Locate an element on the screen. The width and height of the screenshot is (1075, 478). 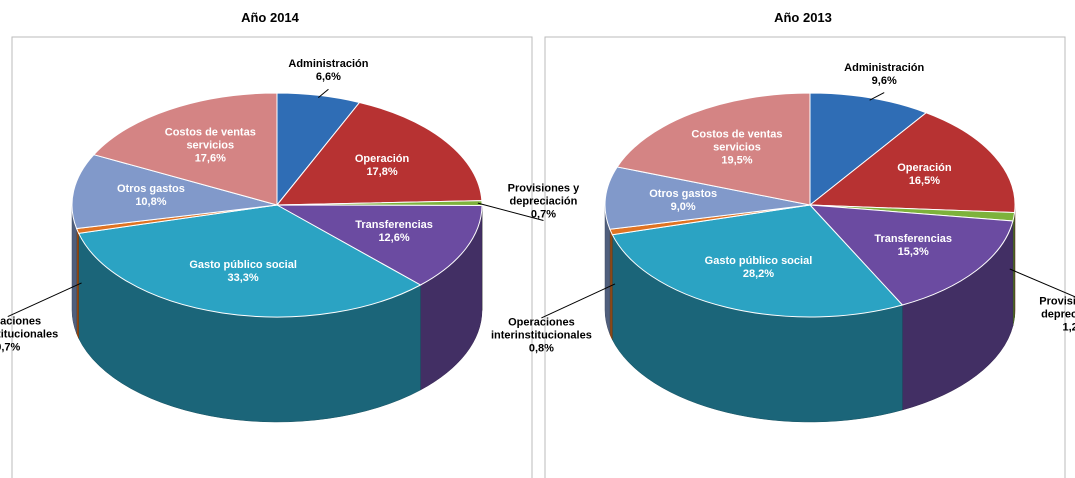
value-label: 9,6% is located at coordinates (884, 80).